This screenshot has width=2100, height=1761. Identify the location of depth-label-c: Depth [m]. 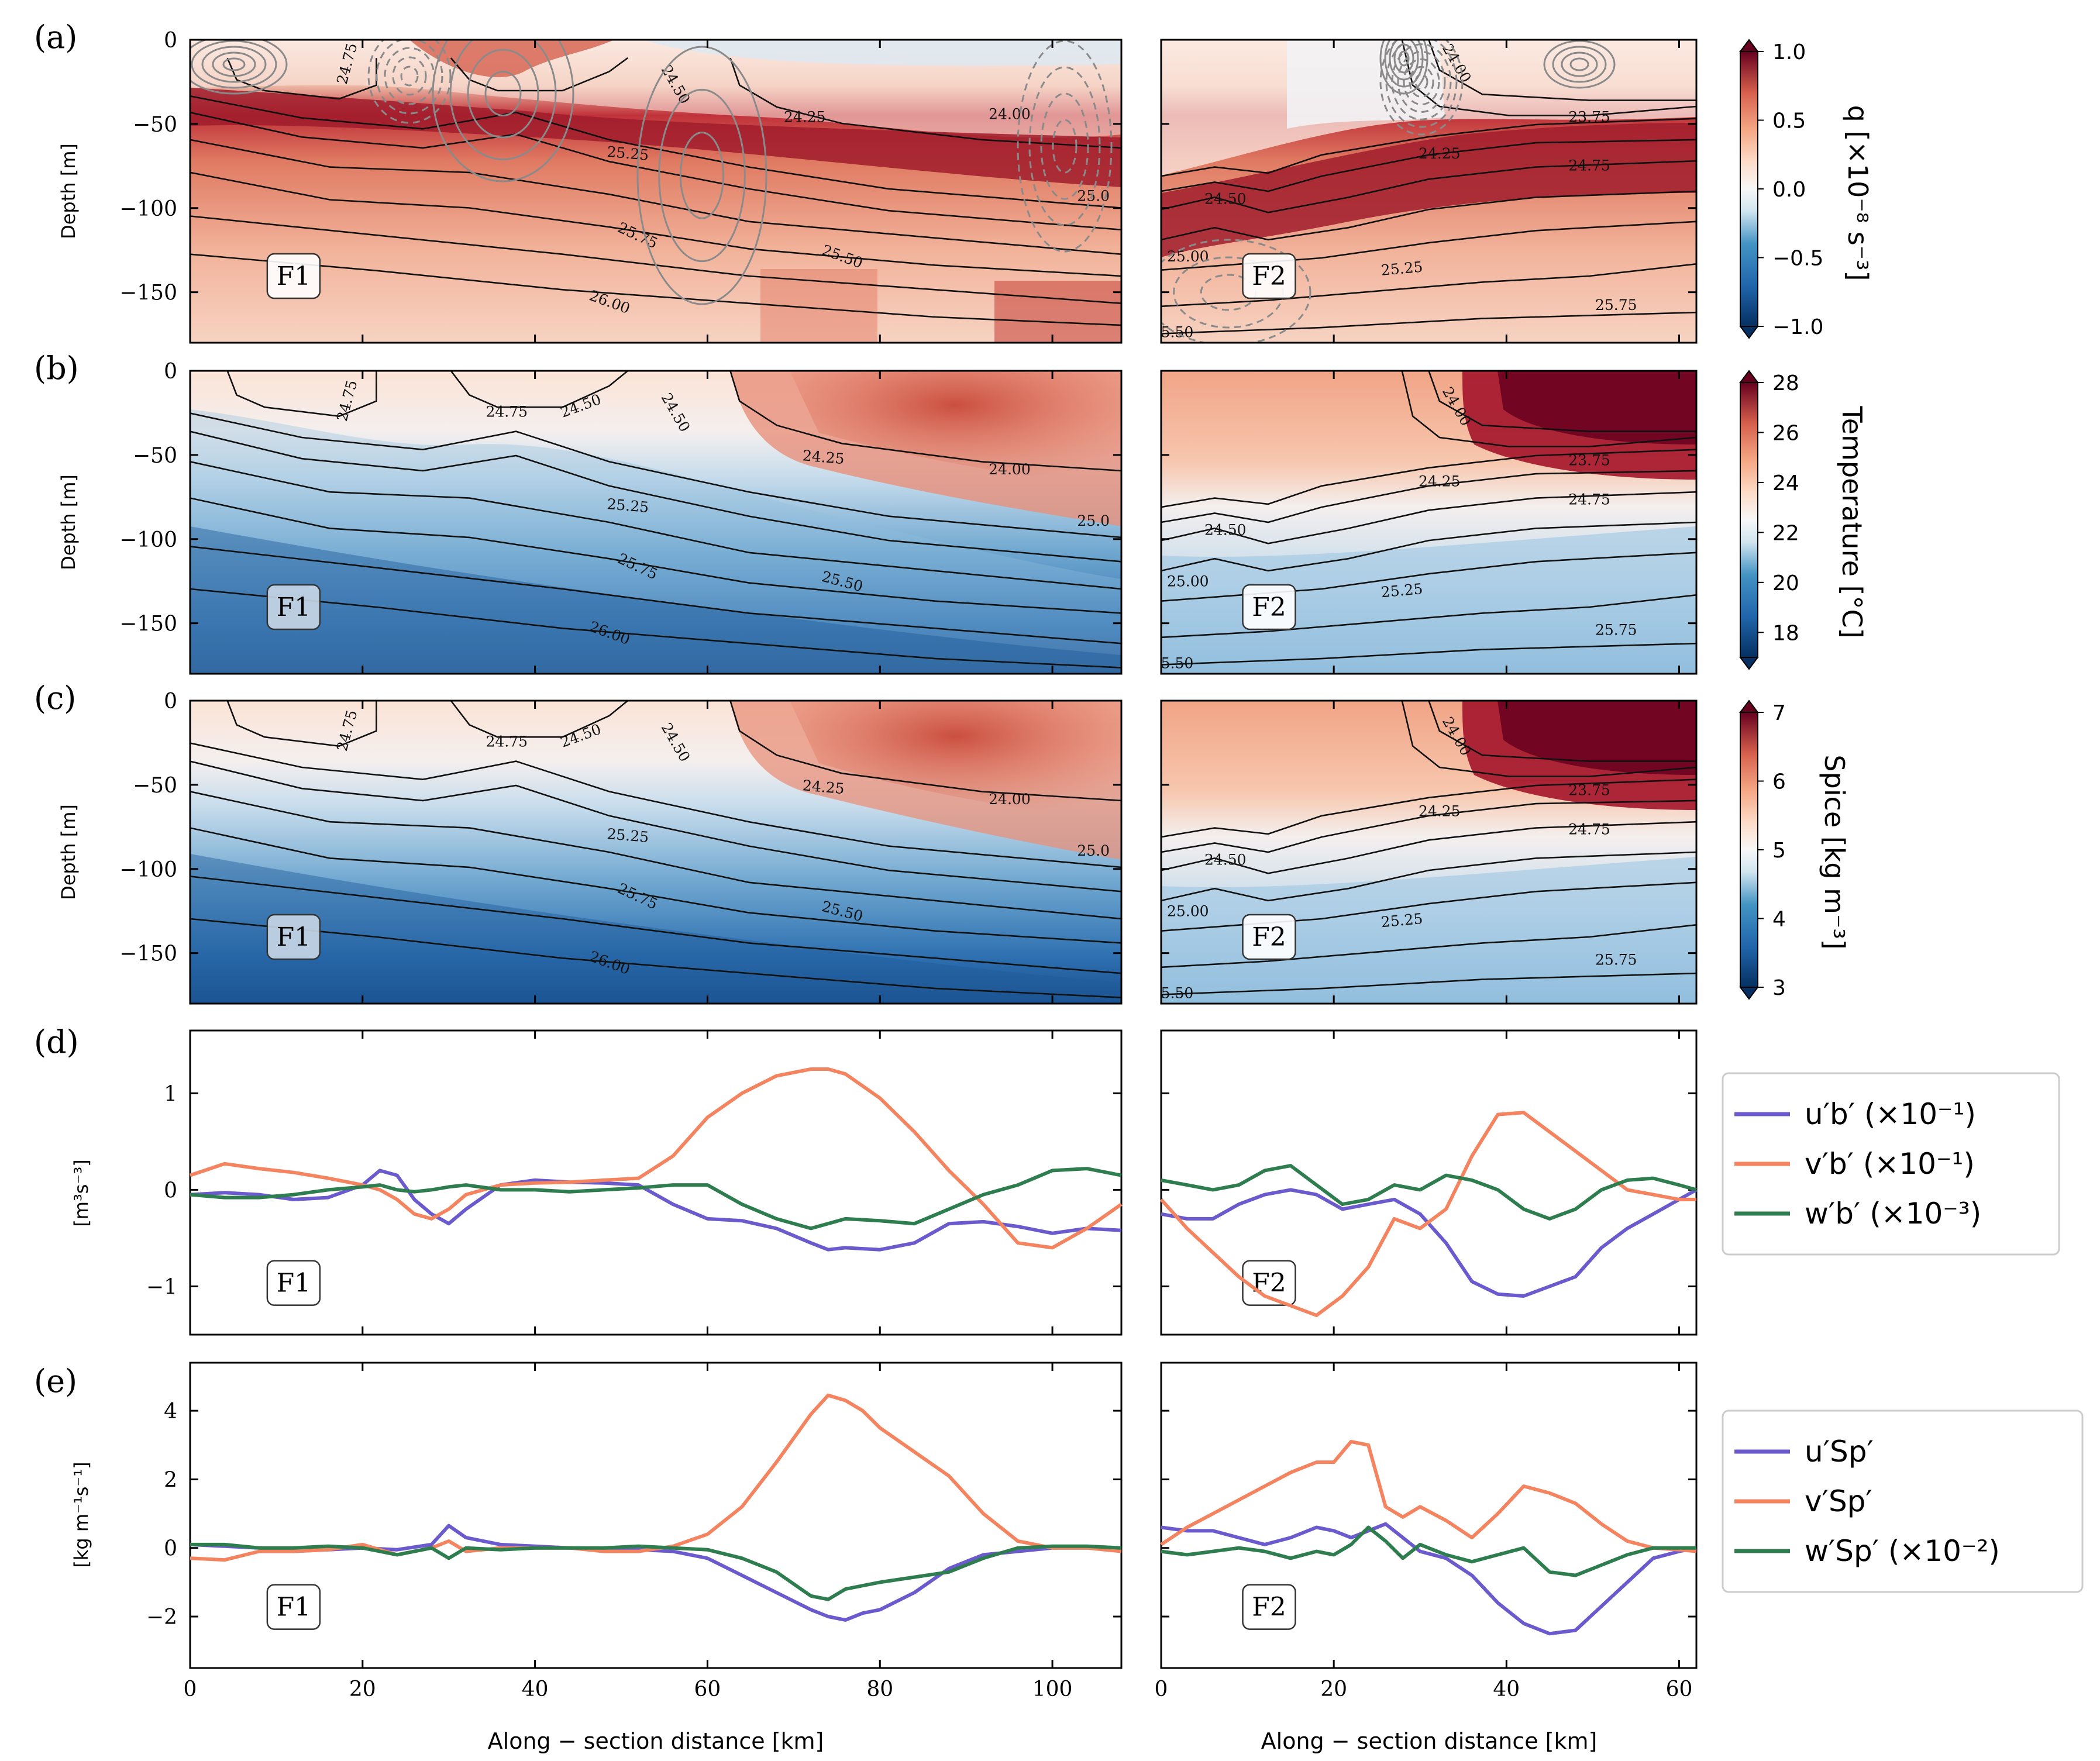
(68, 852).